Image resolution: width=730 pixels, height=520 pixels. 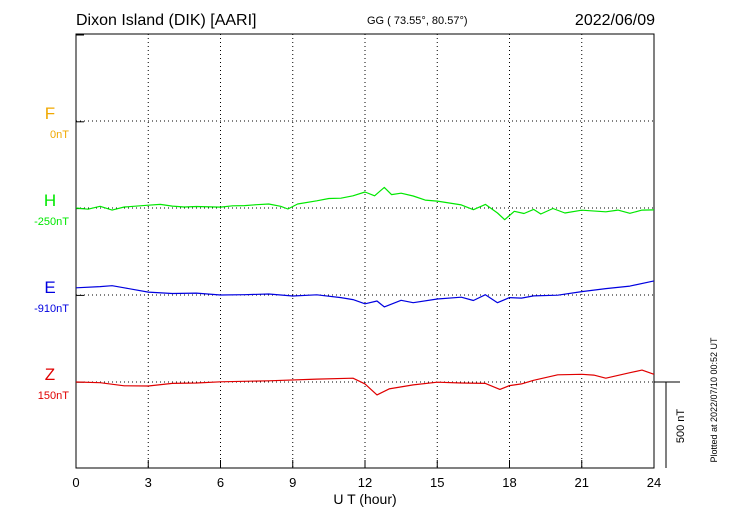 I want to click on series-name-f: F, so click(x=50, y=113).